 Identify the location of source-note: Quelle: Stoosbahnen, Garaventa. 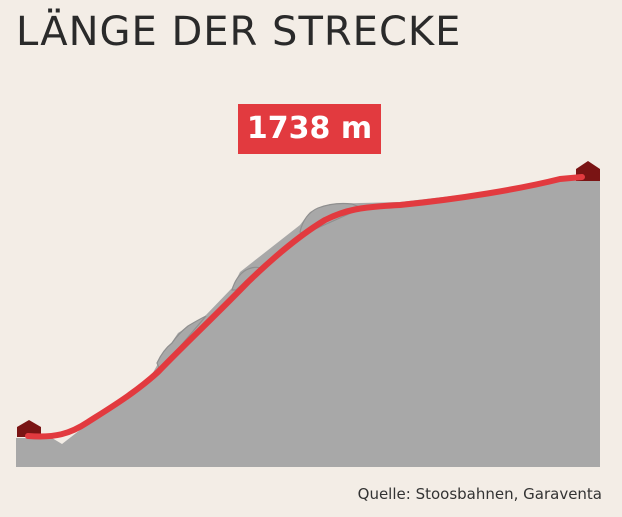
(479, 494).